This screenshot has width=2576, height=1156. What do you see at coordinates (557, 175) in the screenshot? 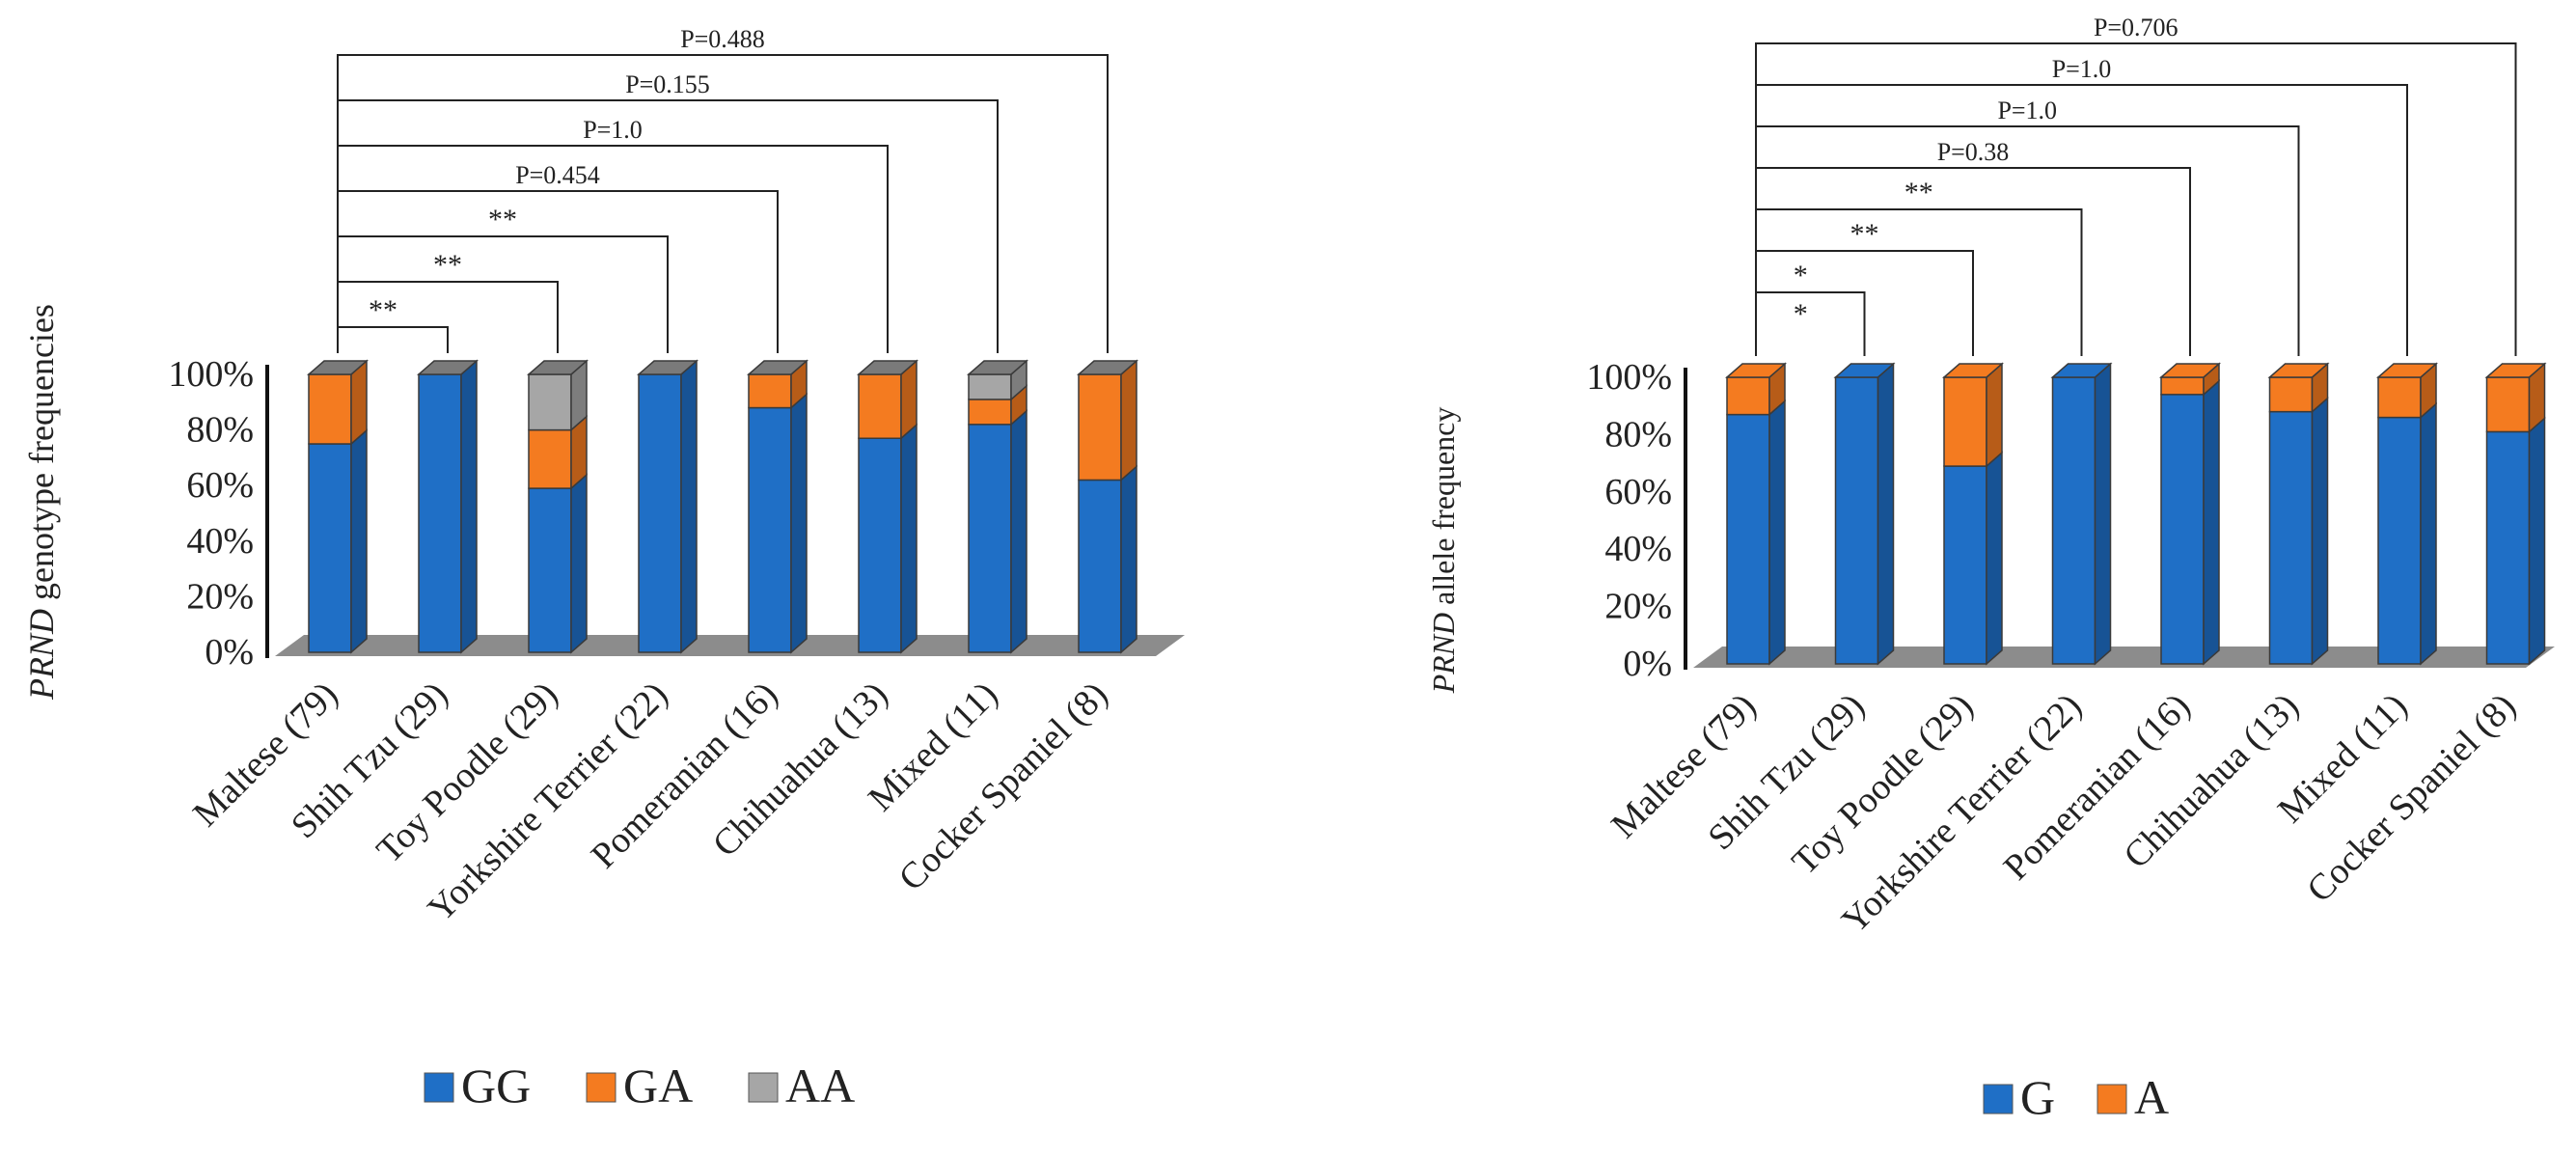
I see `genotype-bracket-label: P=0.454` at bounding box center [557, 175].